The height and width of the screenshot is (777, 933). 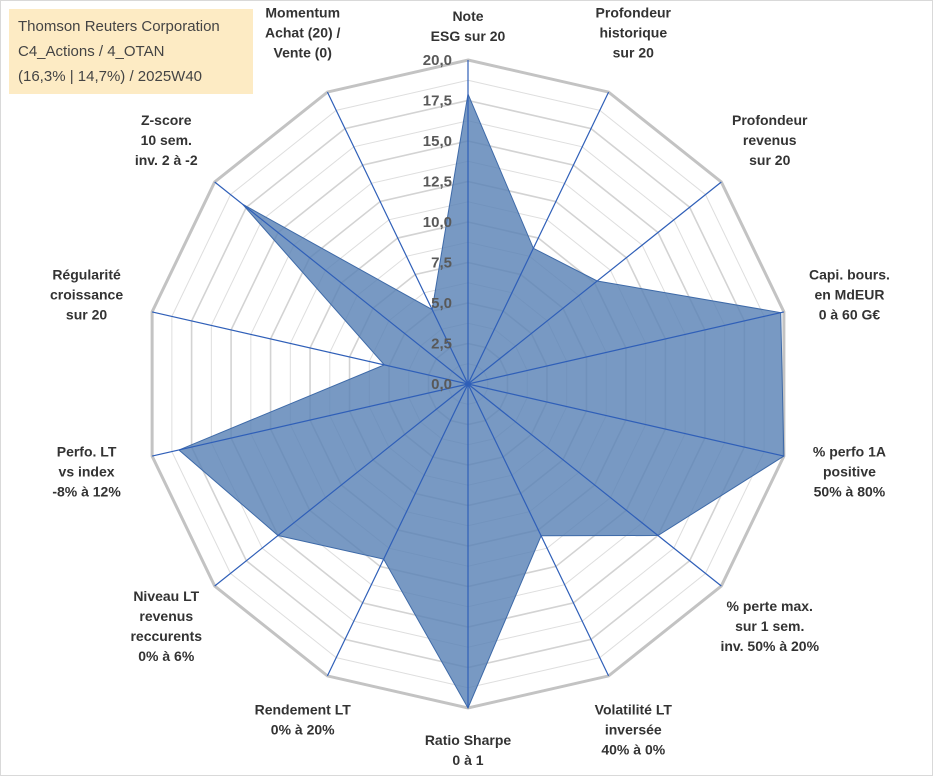 I want to click on axis-label: Régularité croissance sur 20, so click(x=86, y=295).